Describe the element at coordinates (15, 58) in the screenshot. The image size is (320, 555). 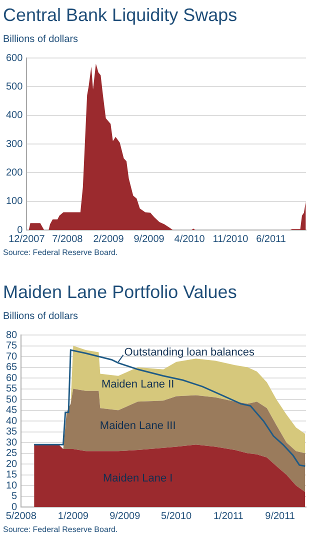
I see `y-tick-label: 600` at that location.